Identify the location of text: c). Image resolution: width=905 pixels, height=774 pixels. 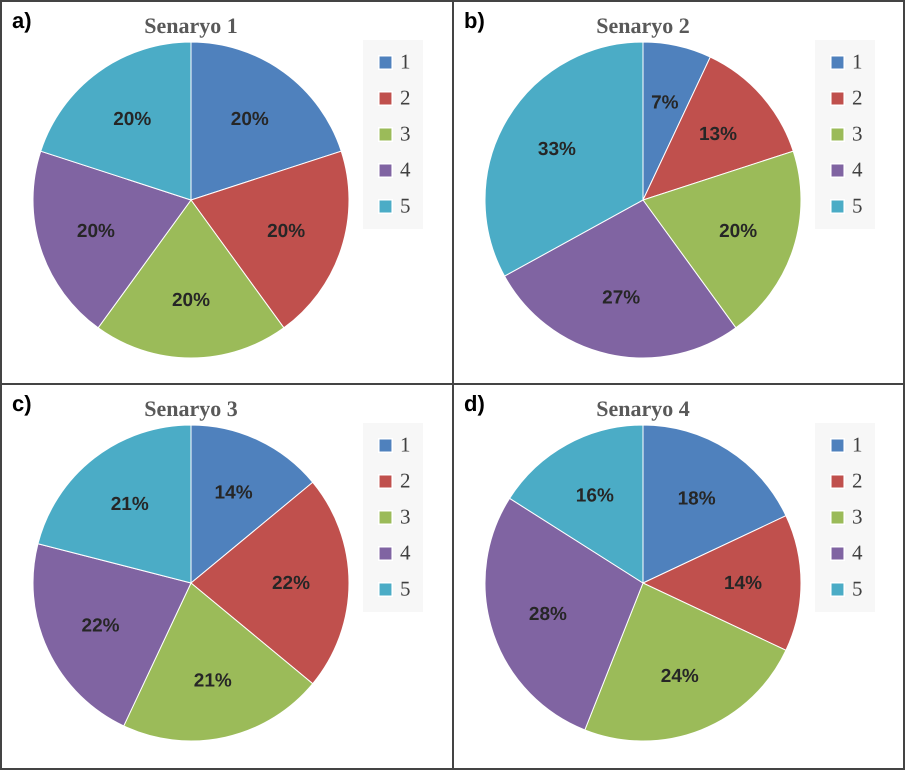
(22, 404).